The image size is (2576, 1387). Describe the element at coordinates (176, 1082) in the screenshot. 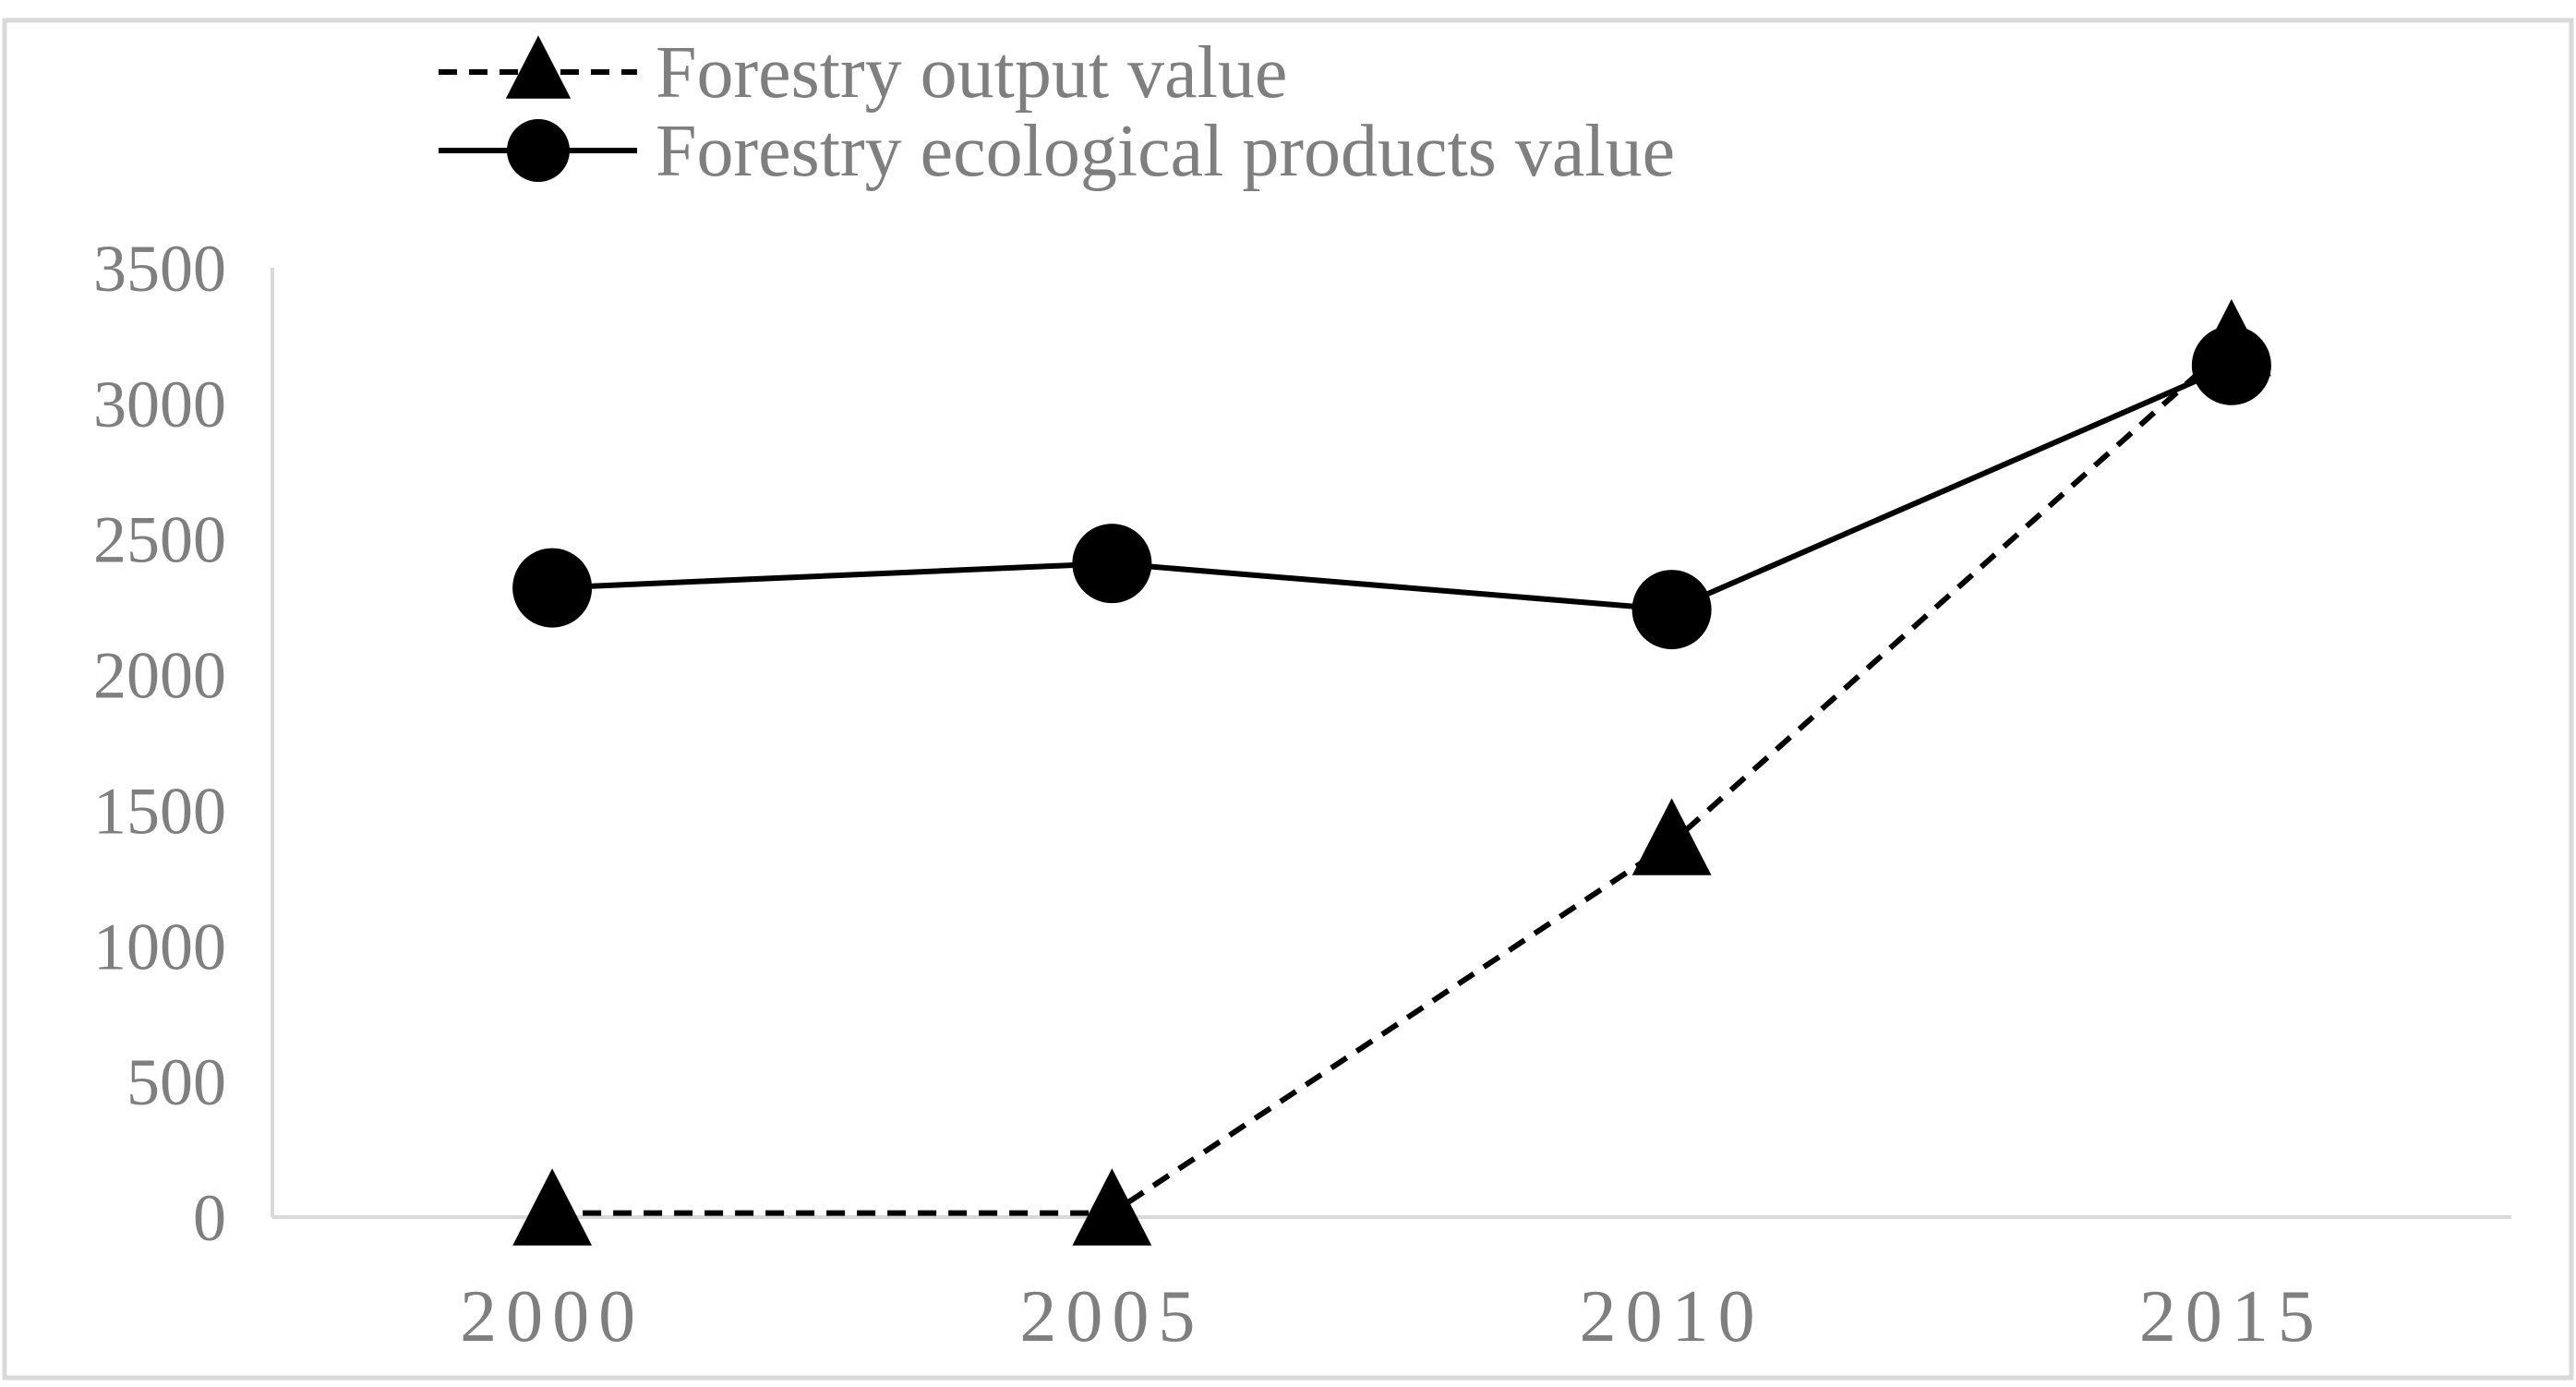

I see `y-tick-label: 500` at that location.